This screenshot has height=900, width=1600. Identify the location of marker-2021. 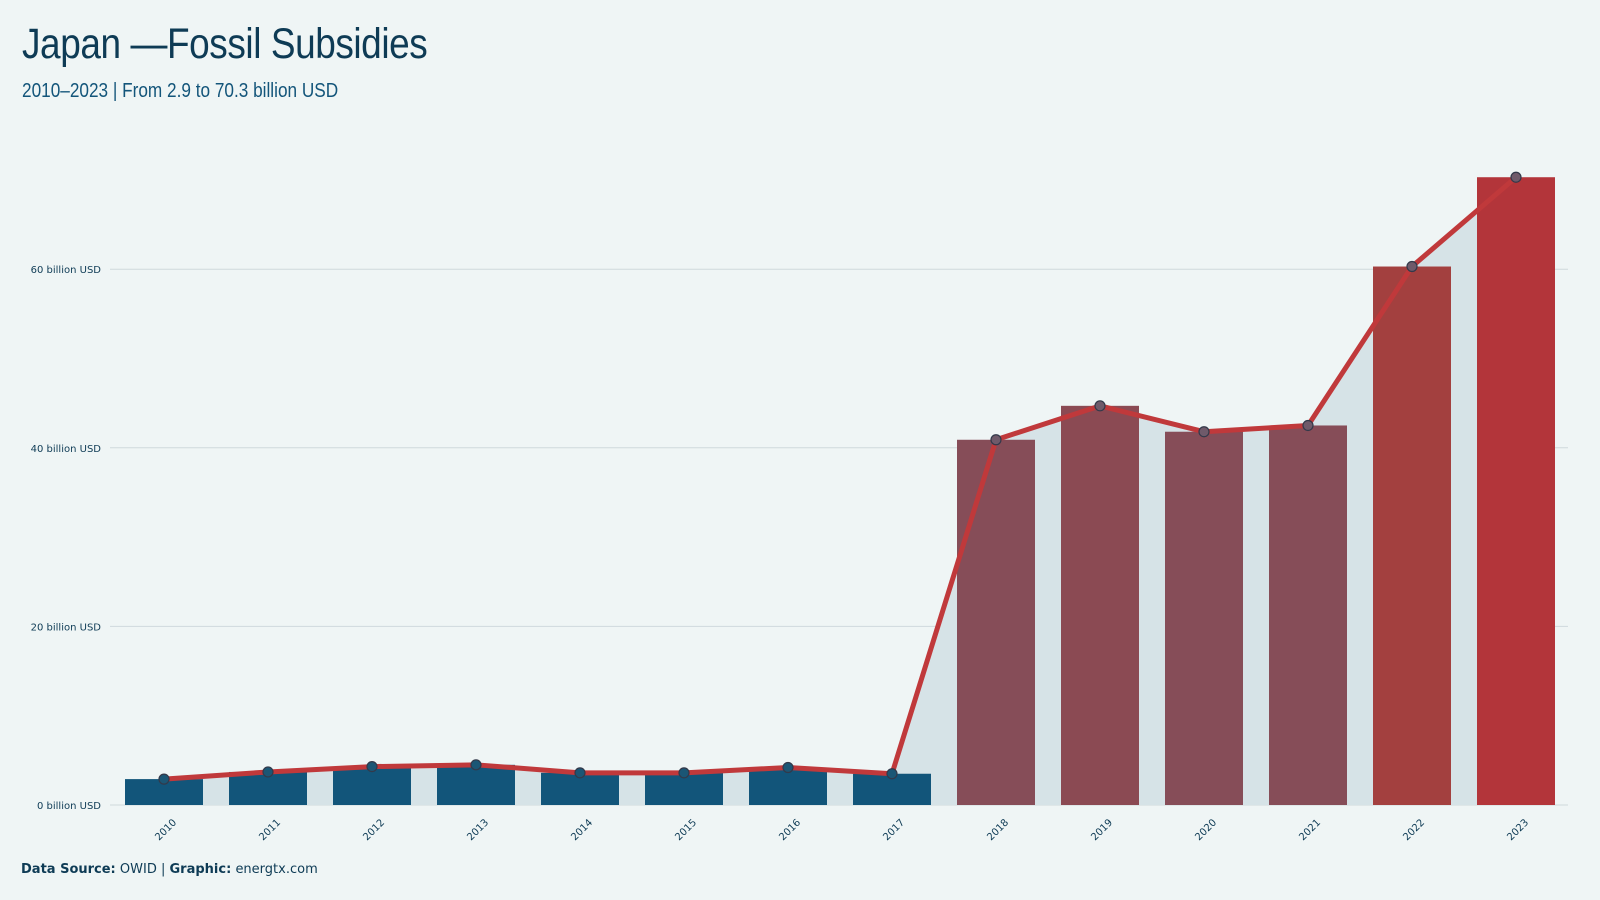
(1308, 425).